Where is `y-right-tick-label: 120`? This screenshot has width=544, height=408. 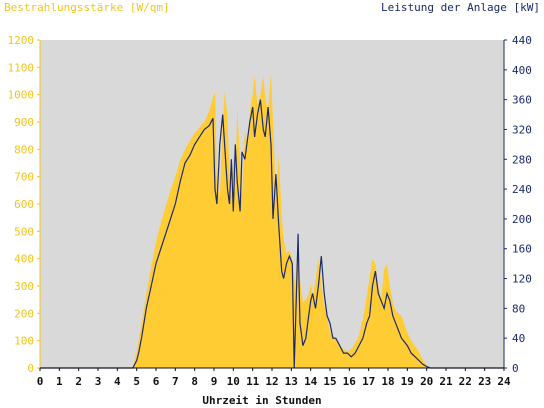 y-right-tick-label: 120 is located at coordinates (522, 279).